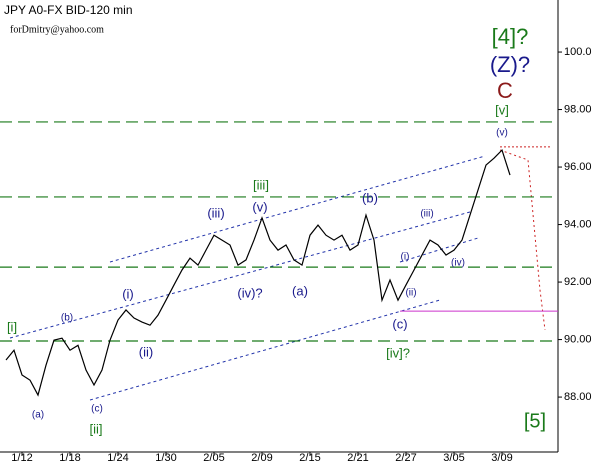  What do you see at coordinates (69, 458) in the screenshot?
I see `x-tick-label: 1/18` at bounding box center [69, 458].